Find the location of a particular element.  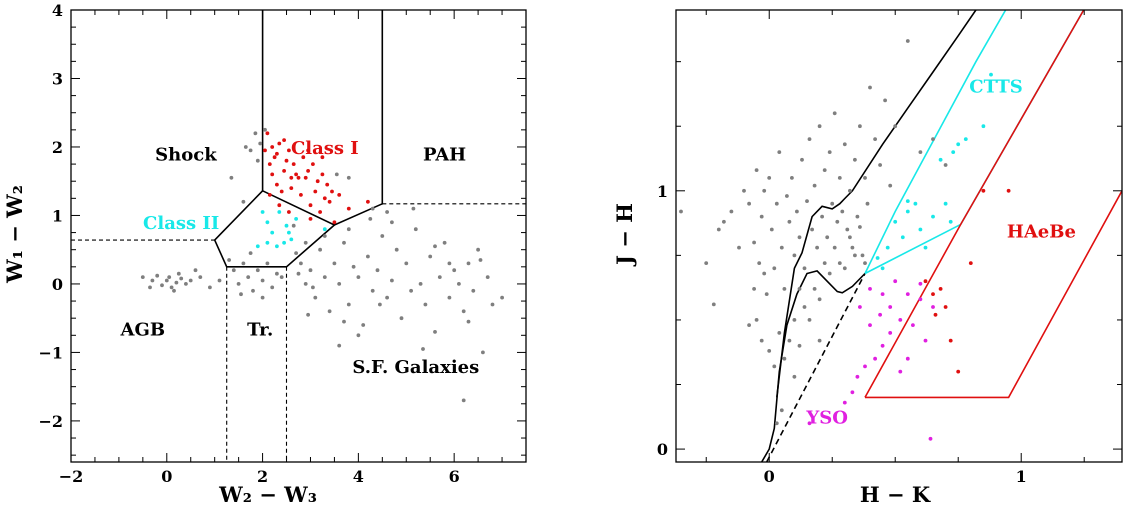

region-label: AGB is located at coordinates (143, 329).